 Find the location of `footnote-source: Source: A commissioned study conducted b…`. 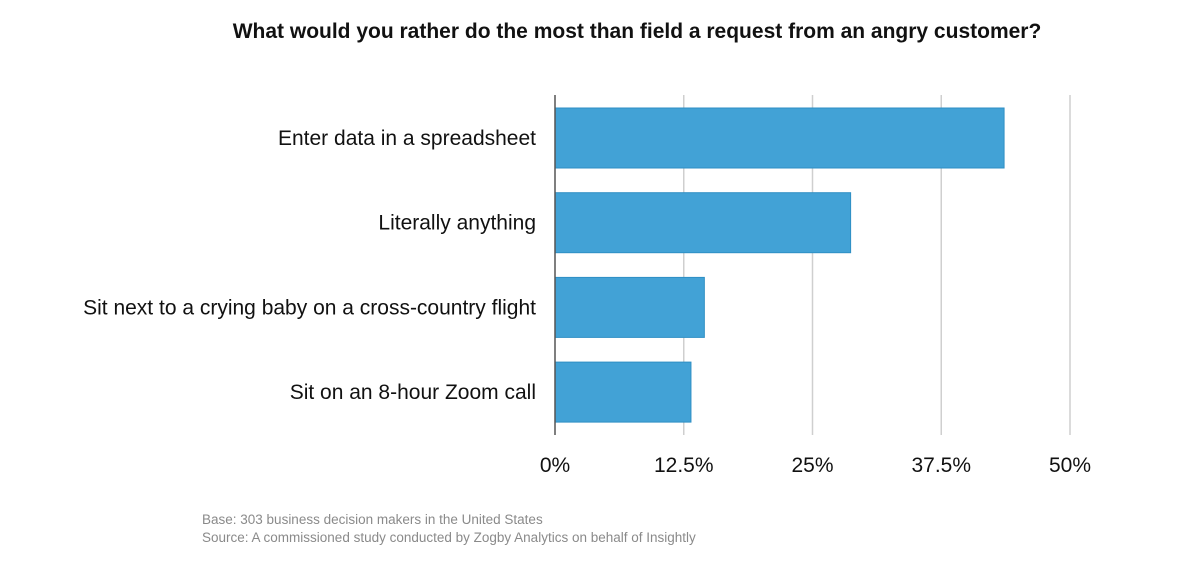

footnote-source: Source: A commissioned study conducted b… is located at coordinates (449, 537).